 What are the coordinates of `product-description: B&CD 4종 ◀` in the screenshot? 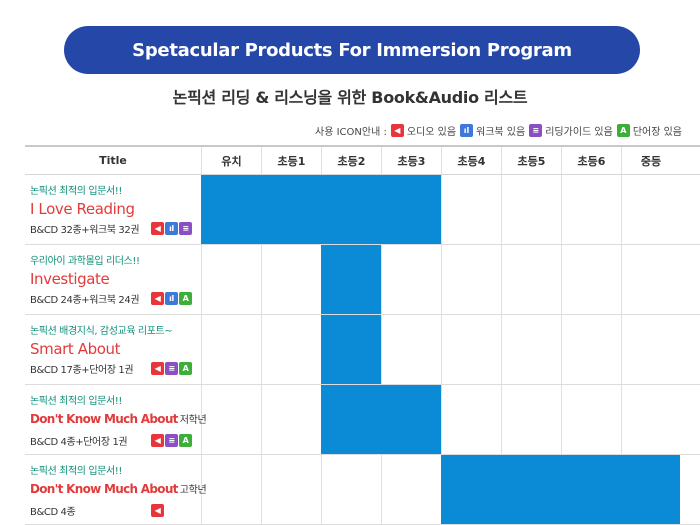 It's located at (115, 510).